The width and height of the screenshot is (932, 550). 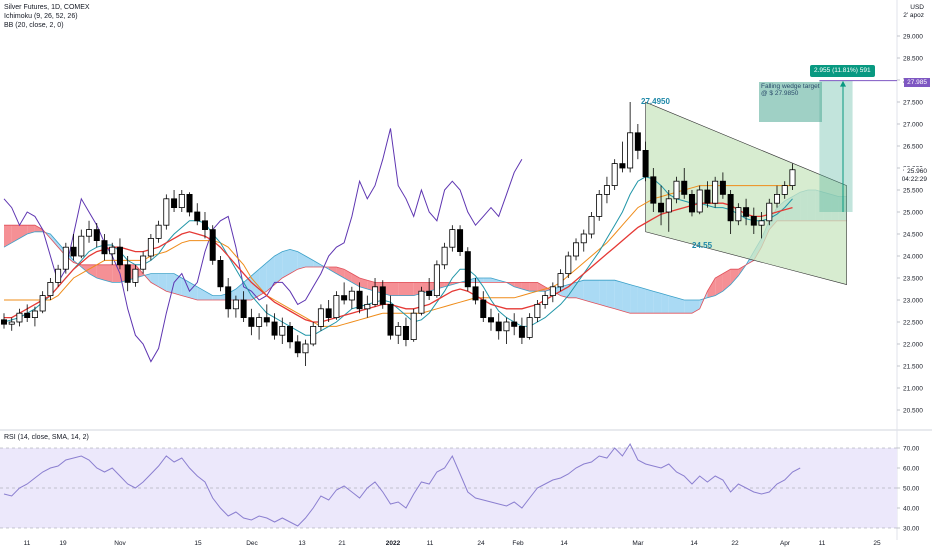 I want to click on wedge-high-label: 27.4950, so click(x=655, y=101).